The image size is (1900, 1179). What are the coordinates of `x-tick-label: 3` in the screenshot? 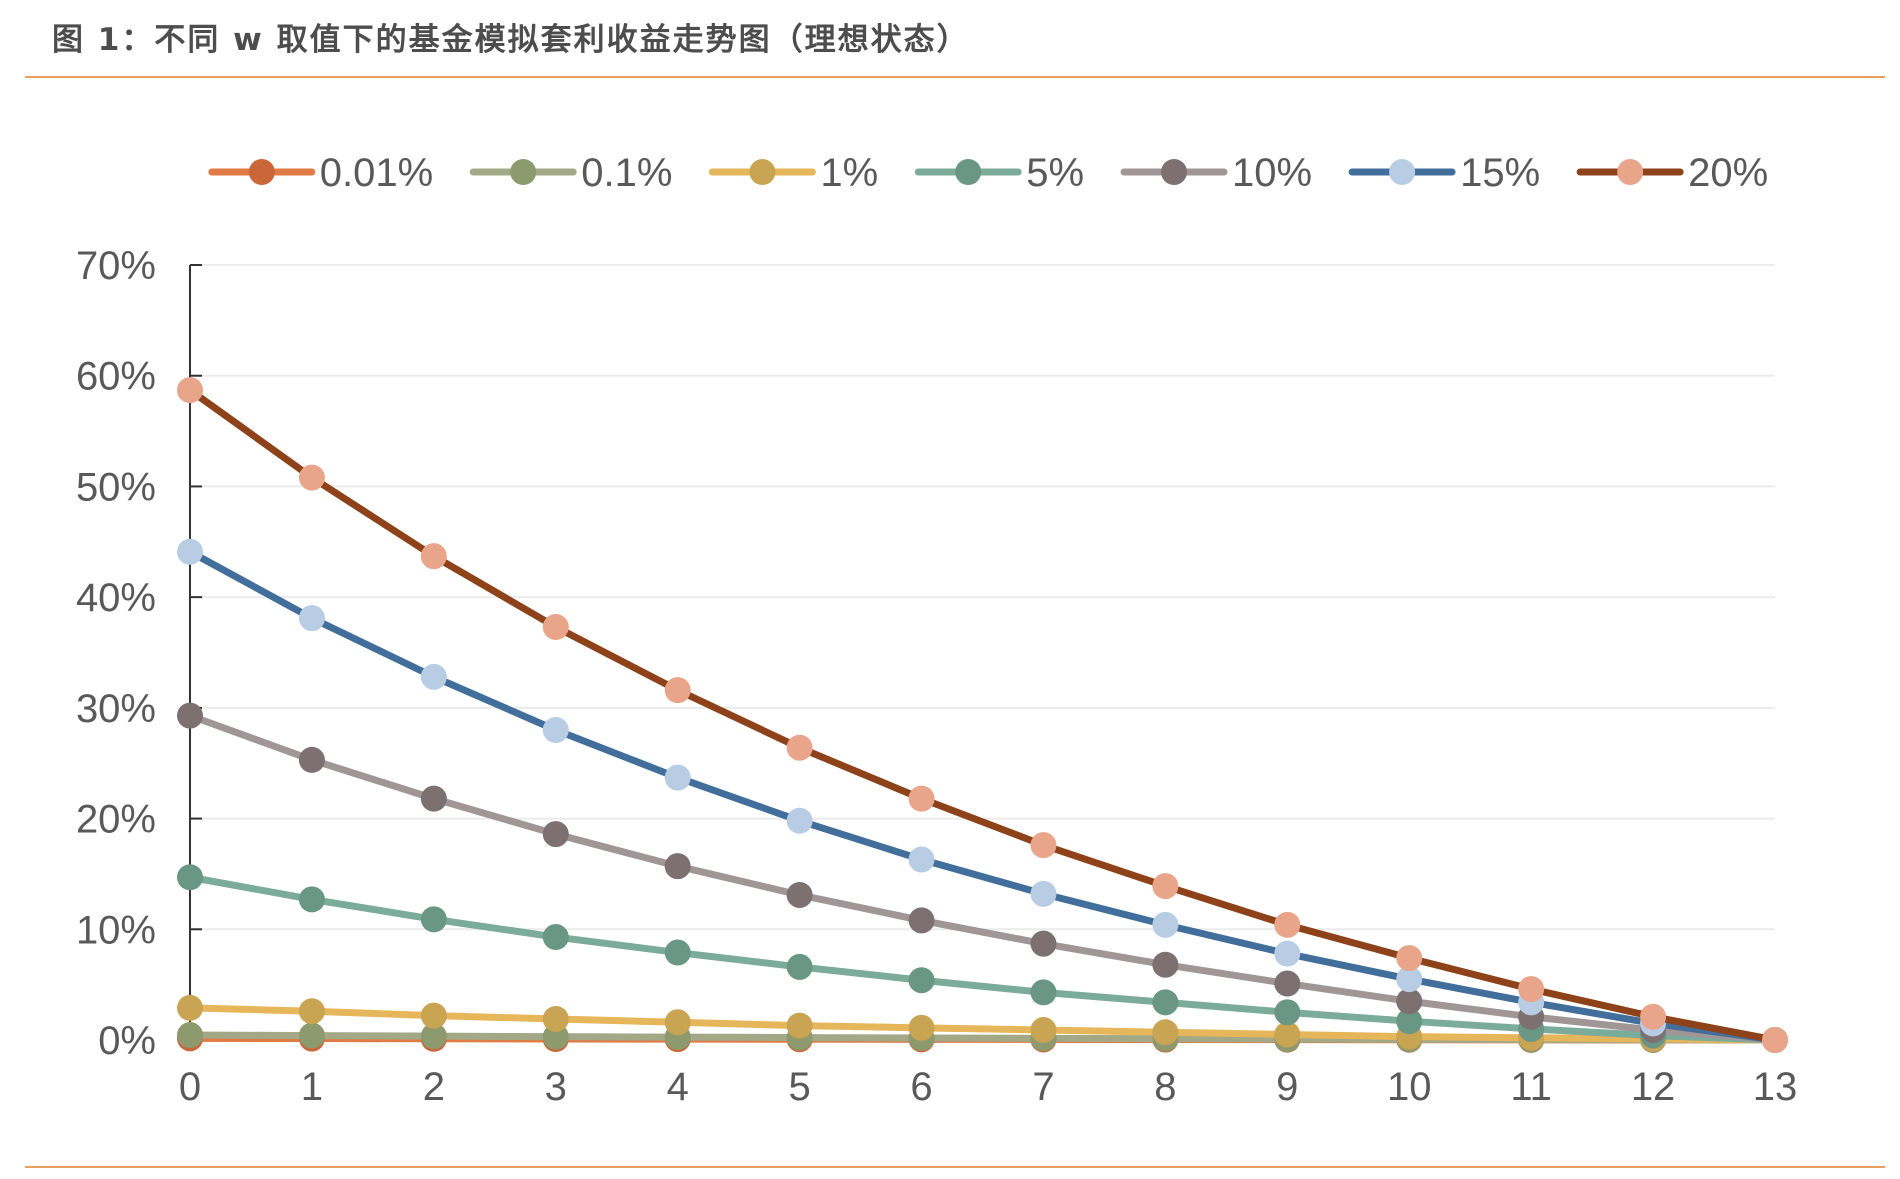 It's located at (556, 1087).